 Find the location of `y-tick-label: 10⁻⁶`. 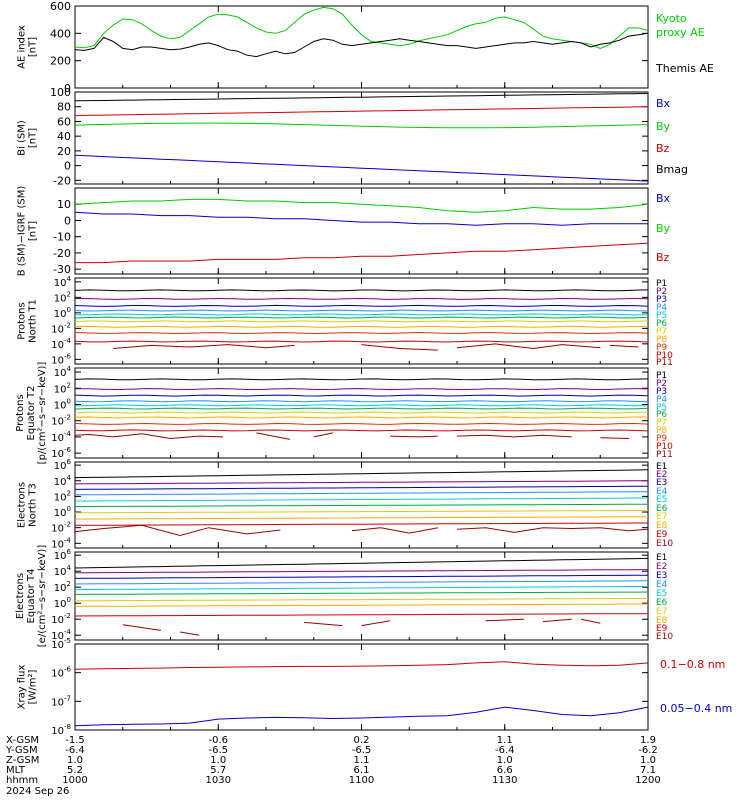

y-tick-label: 10⁻⁶ is located at coordinates (61, 453).